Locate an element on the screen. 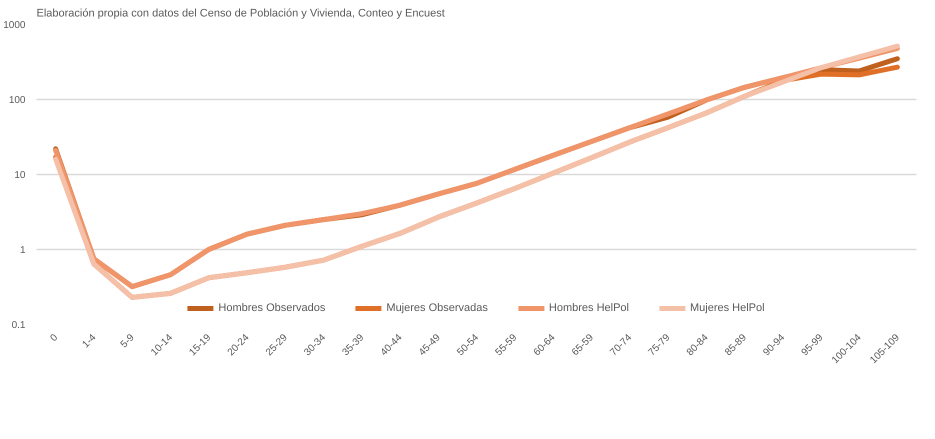 The image size is (935, 439). chart-title: Elaboración propia con datos del Censo de Población y Vivienda, Conteo y Encuest is located at coordinates (240, 14).